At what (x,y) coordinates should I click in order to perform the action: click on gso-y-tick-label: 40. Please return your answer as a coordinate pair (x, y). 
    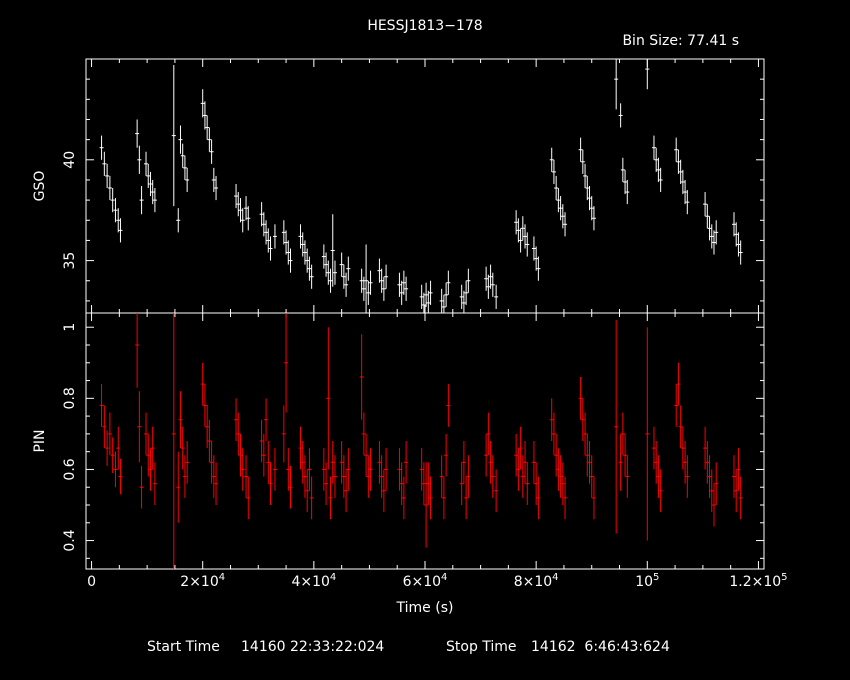
    Looking at the image, I should click on (70, 160).